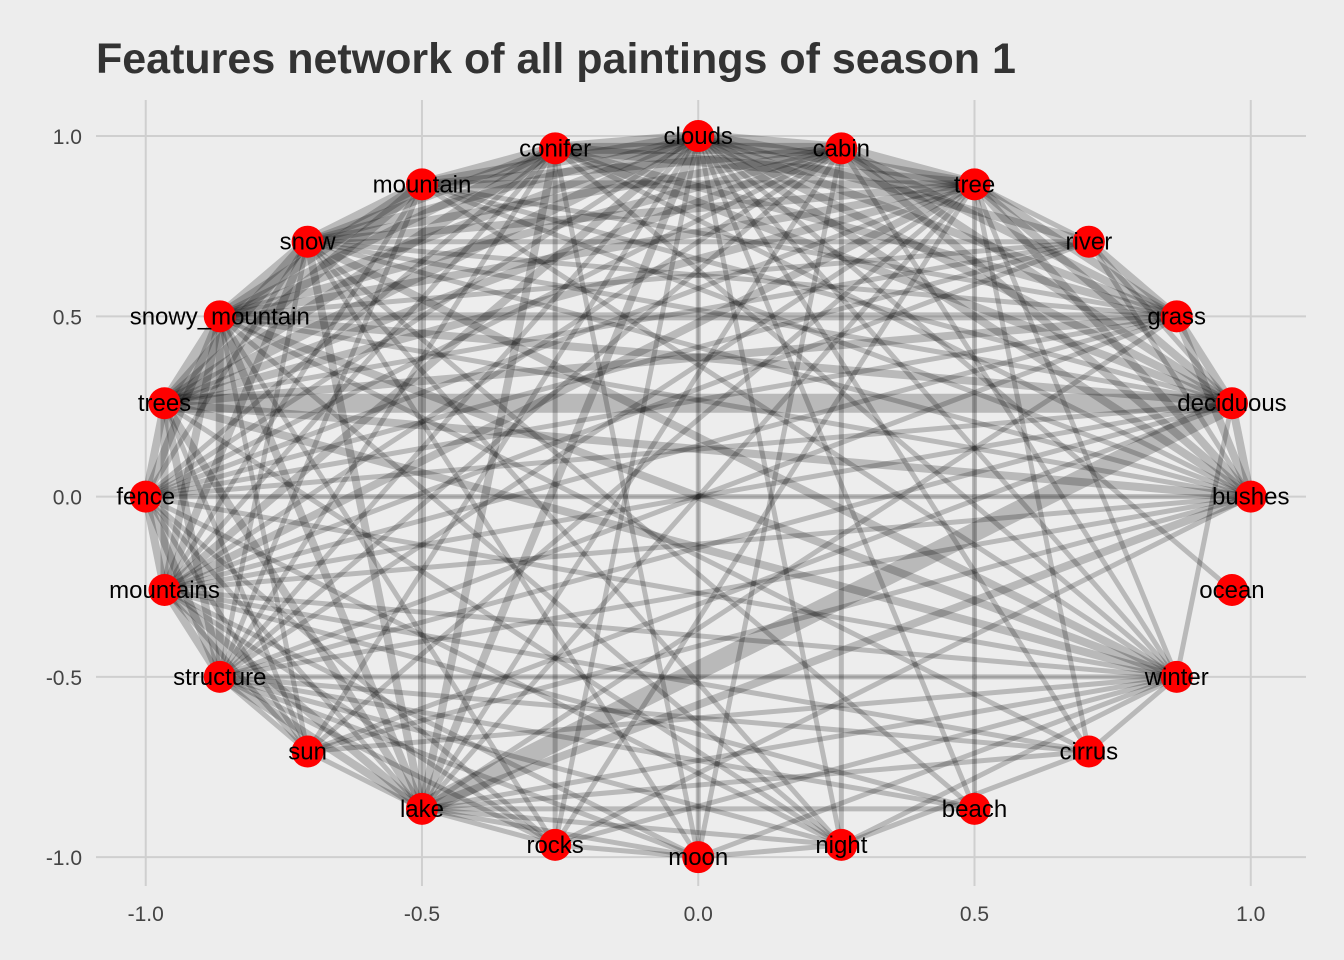  I want to click on edge-conifer-mountains, so click(360, 369).